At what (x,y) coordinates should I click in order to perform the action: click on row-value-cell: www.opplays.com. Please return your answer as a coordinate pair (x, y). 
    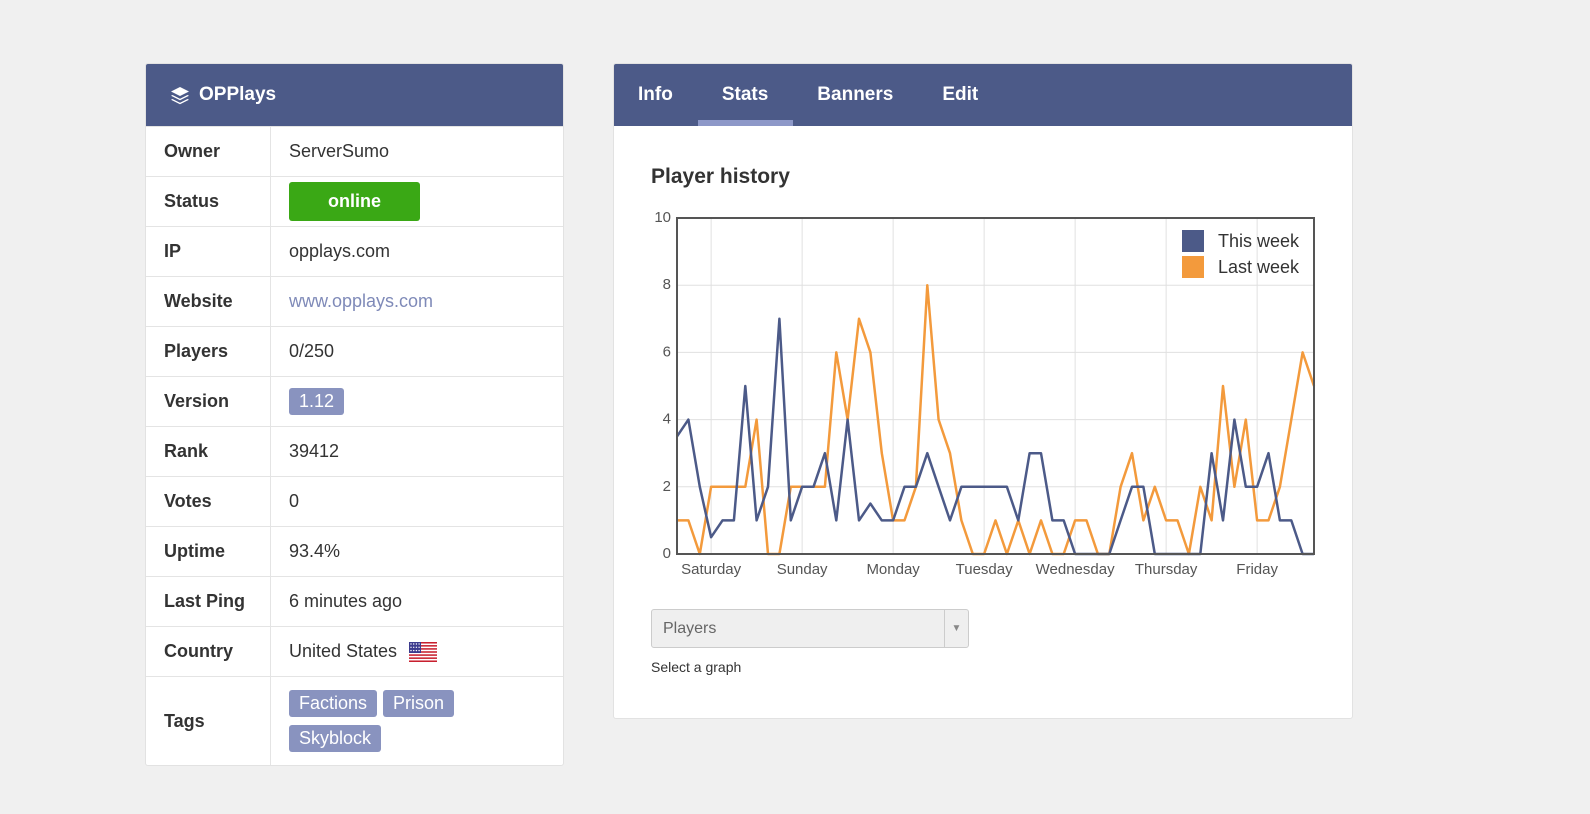
    Looking at the image, I should click on (416, 301).